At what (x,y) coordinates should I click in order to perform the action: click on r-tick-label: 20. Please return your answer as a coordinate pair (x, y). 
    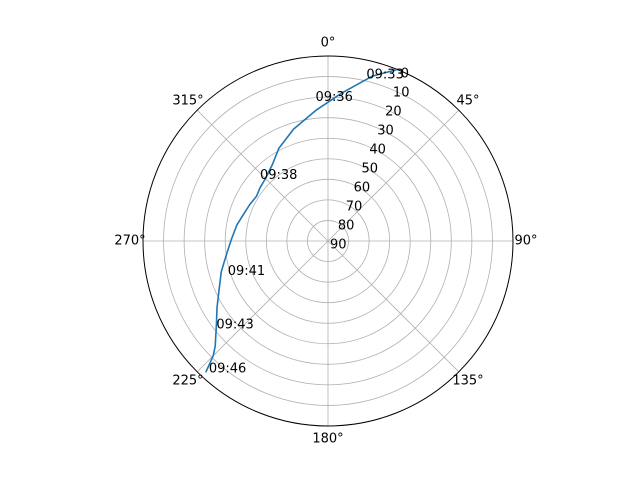
    Looking at the image, I should click on (393, 112).